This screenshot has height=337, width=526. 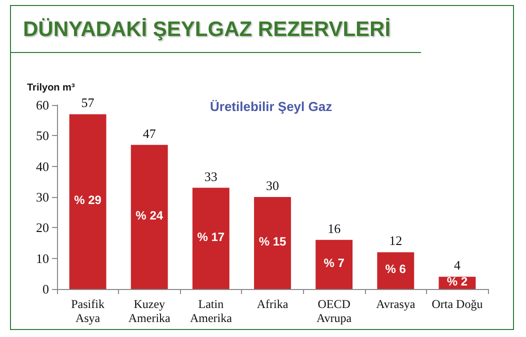 I want to click on data-label: 57, so click(x=88, y=102).